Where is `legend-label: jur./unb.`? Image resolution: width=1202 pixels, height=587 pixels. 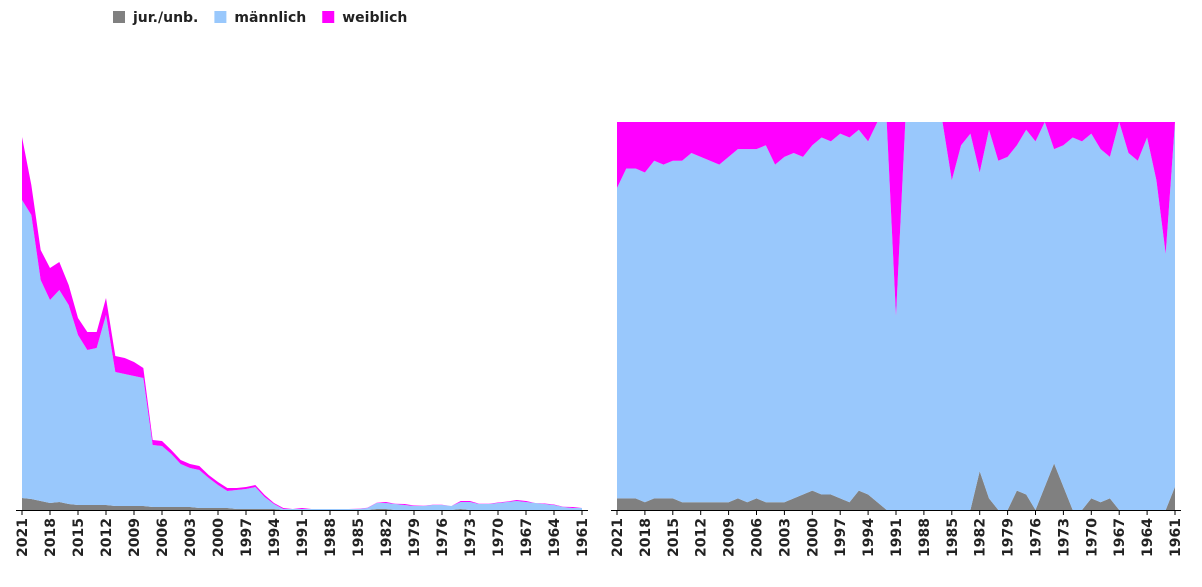
legend-label: jur./unb. is located at coordinates (165, 18).